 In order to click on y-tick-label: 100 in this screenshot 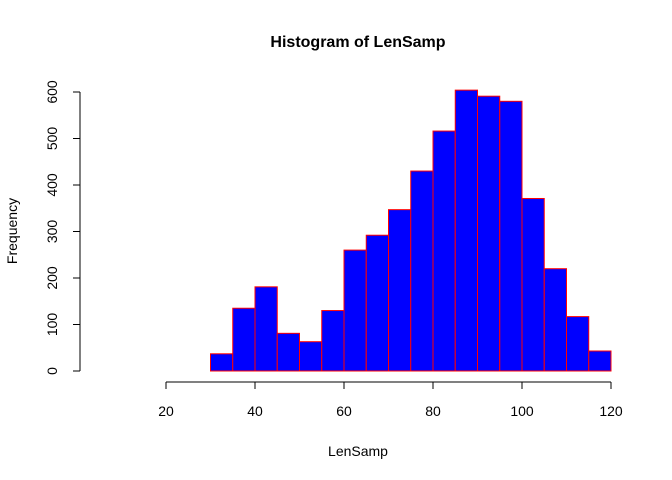, I will do `click(52, 325)`.